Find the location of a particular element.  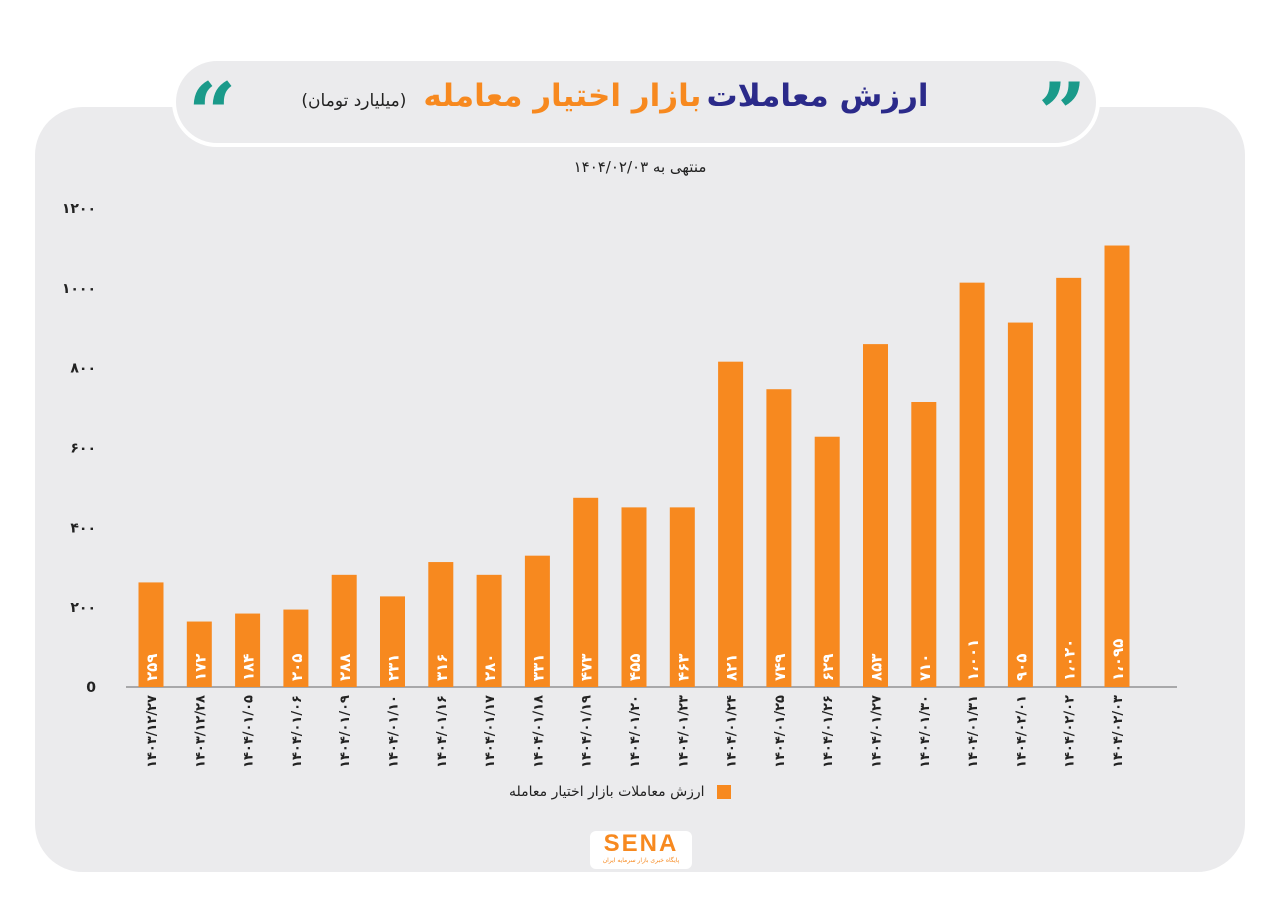

quote-open-icon: “ is located at coordinates (212, 113).